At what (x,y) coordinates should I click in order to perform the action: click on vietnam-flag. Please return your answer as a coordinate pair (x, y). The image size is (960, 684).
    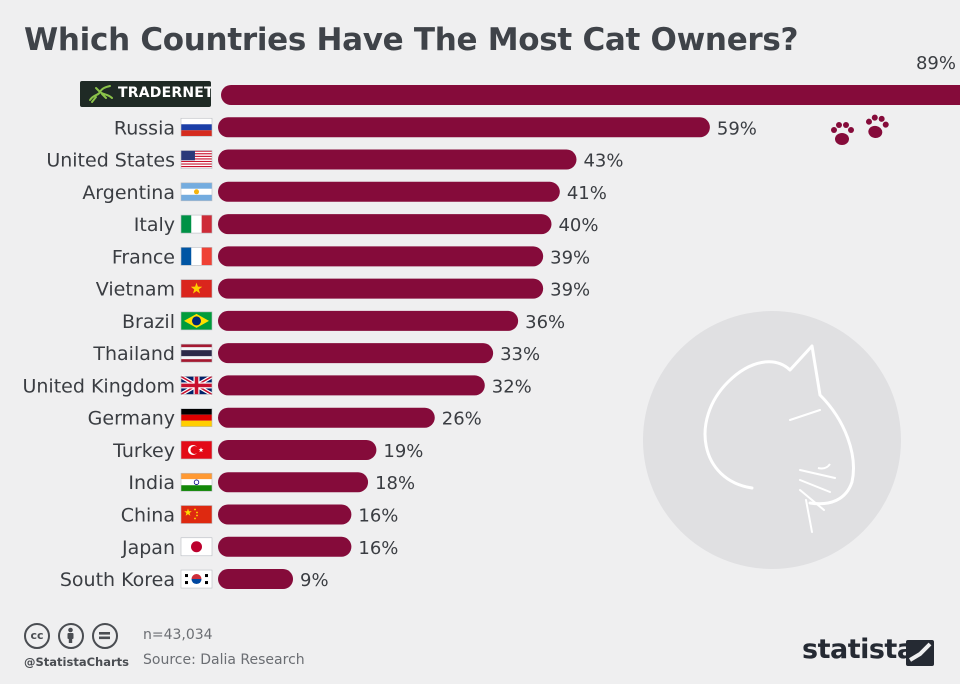
    Looking at the image, I should click on (196, 288).